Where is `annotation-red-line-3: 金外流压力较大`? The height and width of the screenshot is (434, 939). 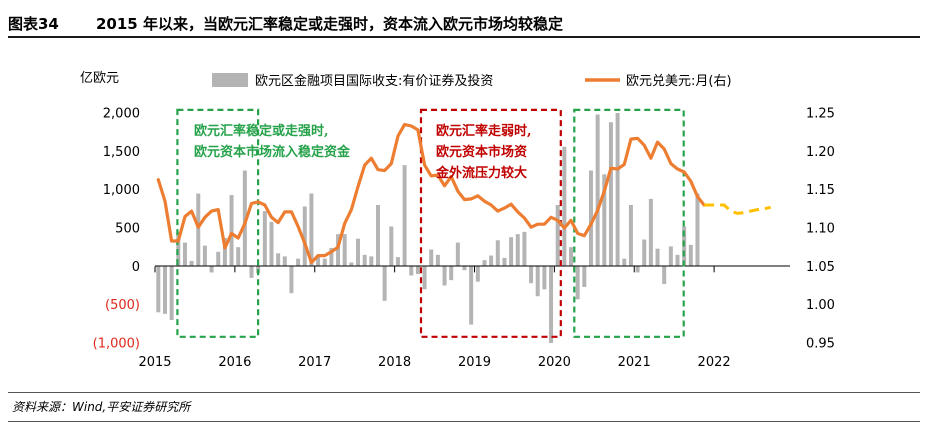 annotation-red-line-3: 金外流压力较大 is located at coordinates (482, 173).